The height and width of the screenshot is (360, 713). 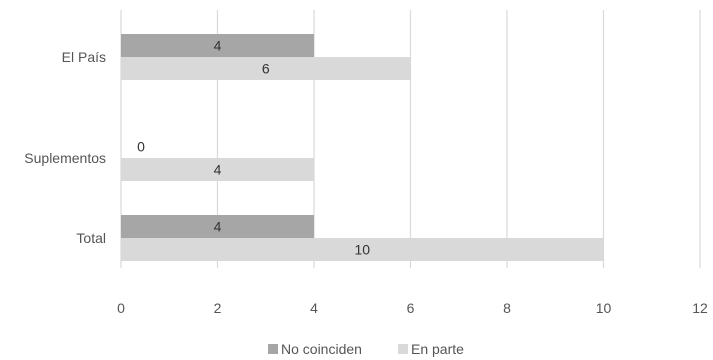 I want to click on category-label: Suplementos, so click(x=65, y=158).